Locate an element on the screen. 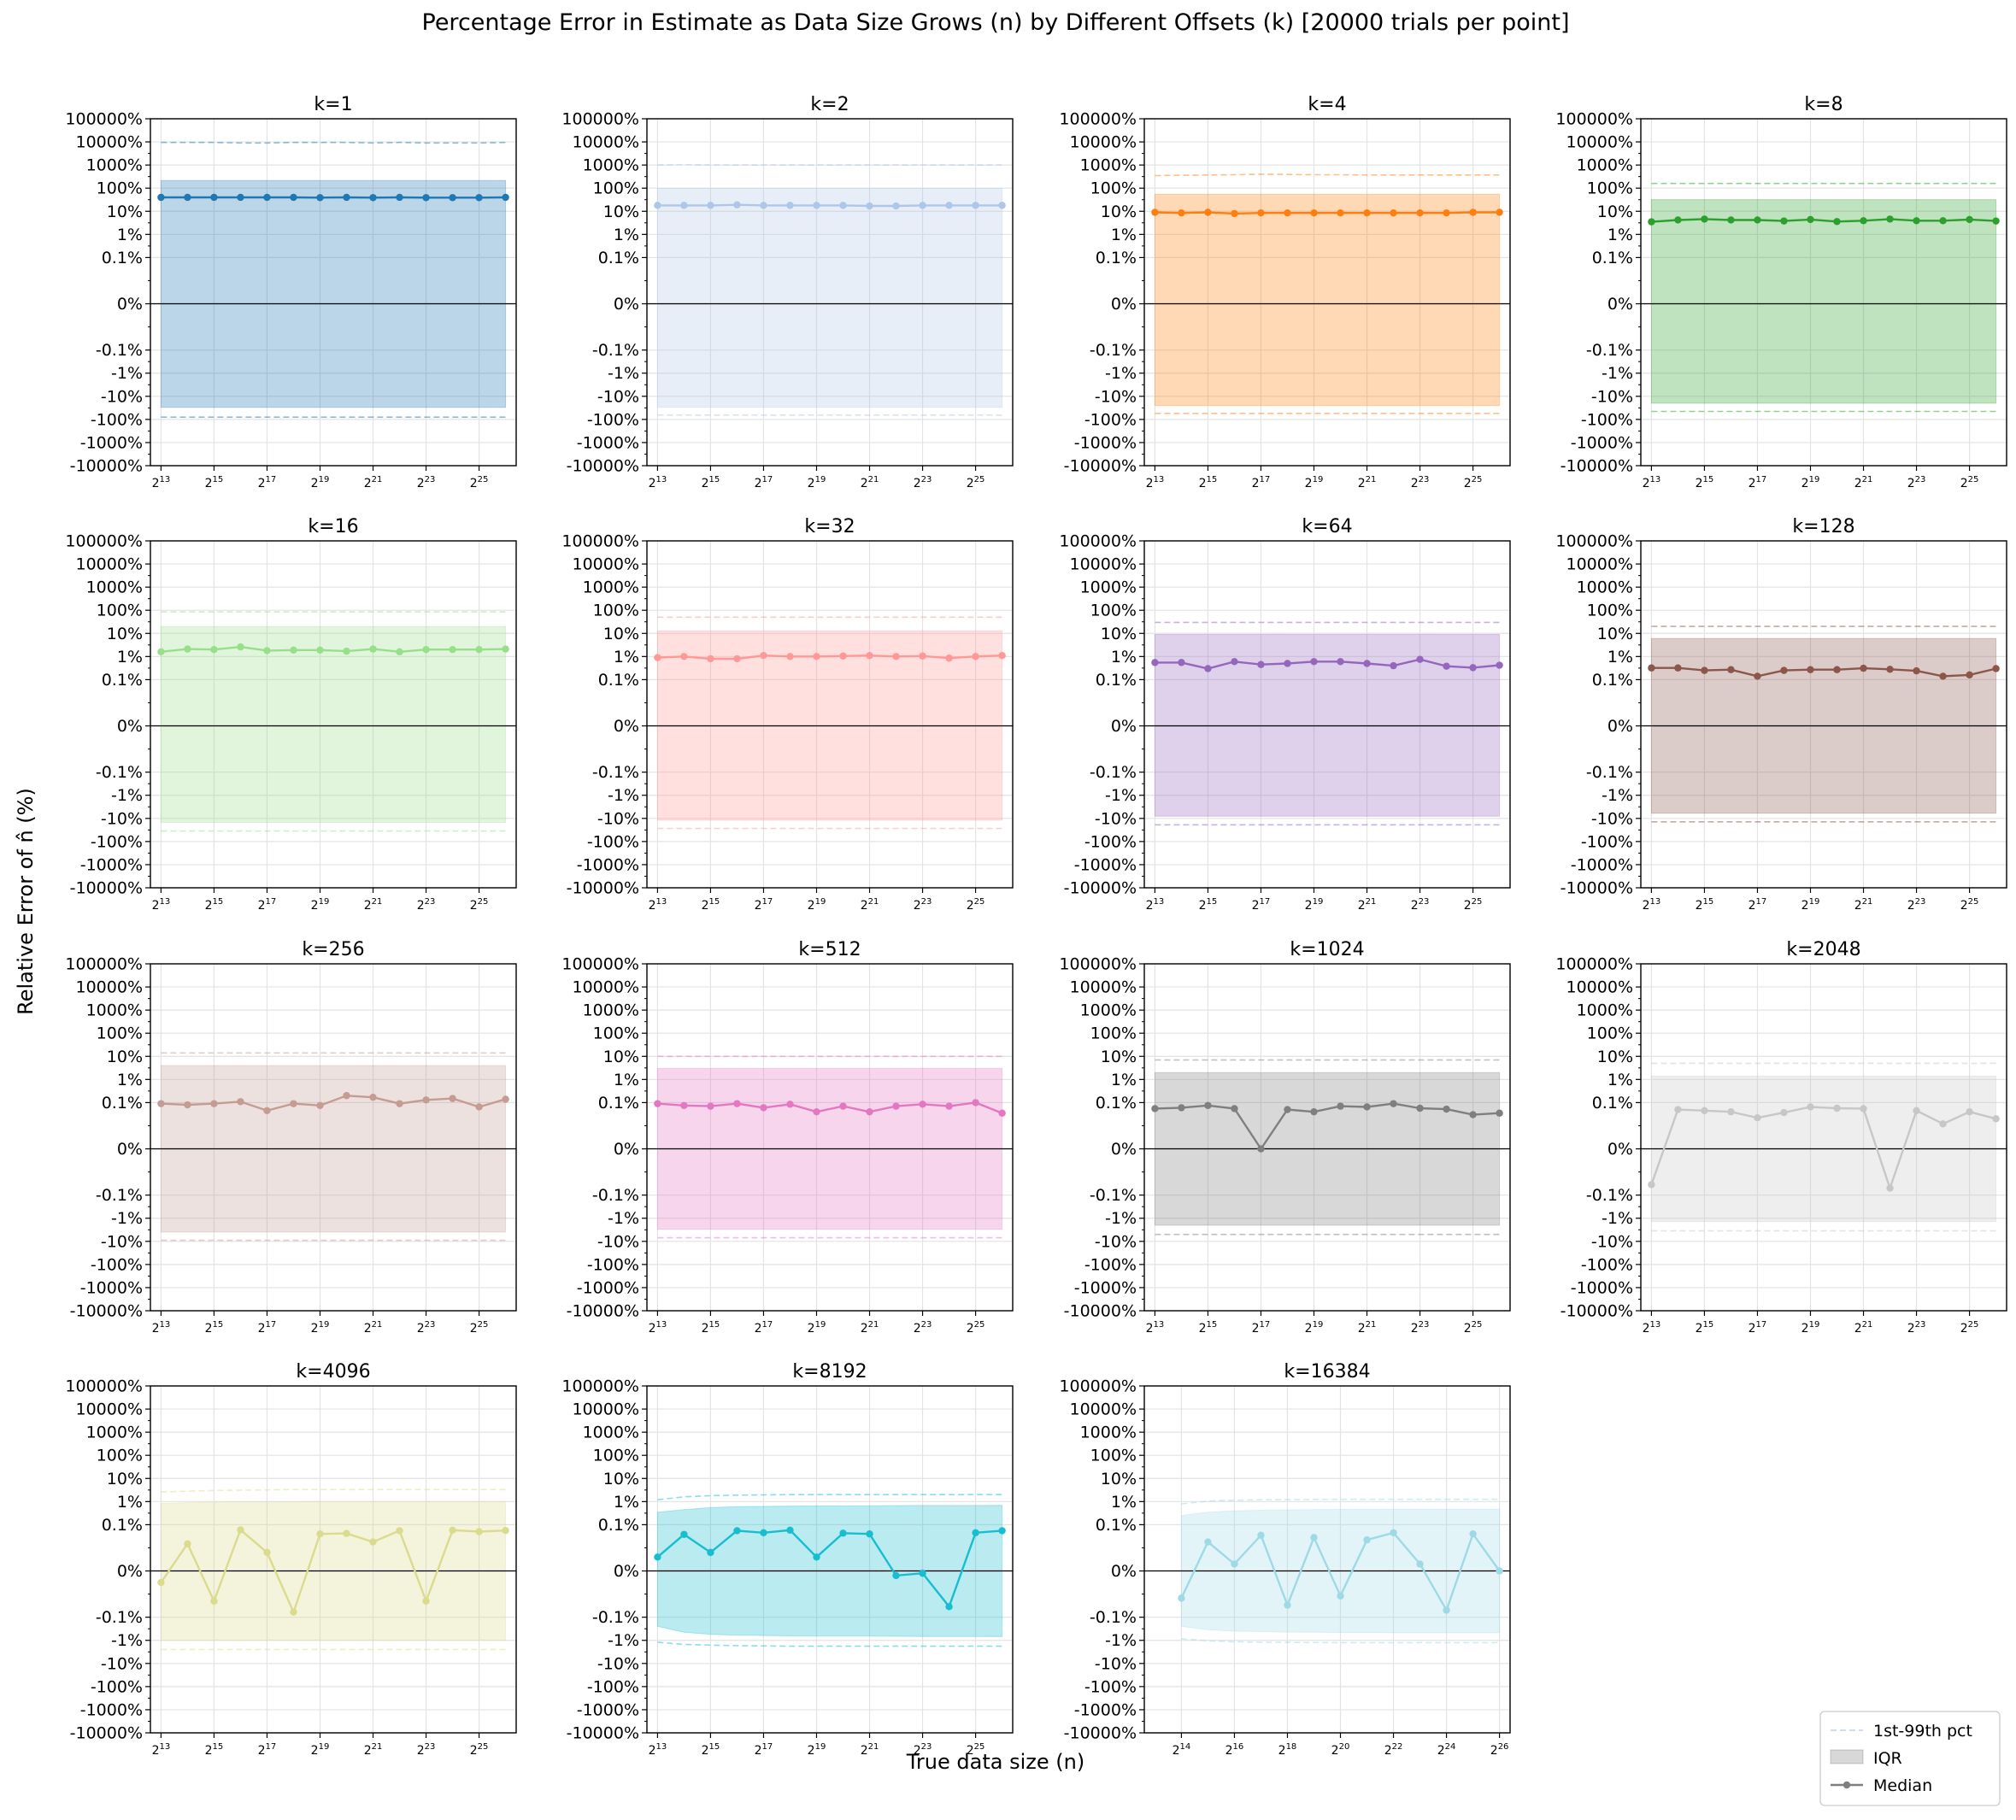 The height and width of the screenshot is (1820, 2016). x-tick-label: 213 is located at coordinates (1155, 483).